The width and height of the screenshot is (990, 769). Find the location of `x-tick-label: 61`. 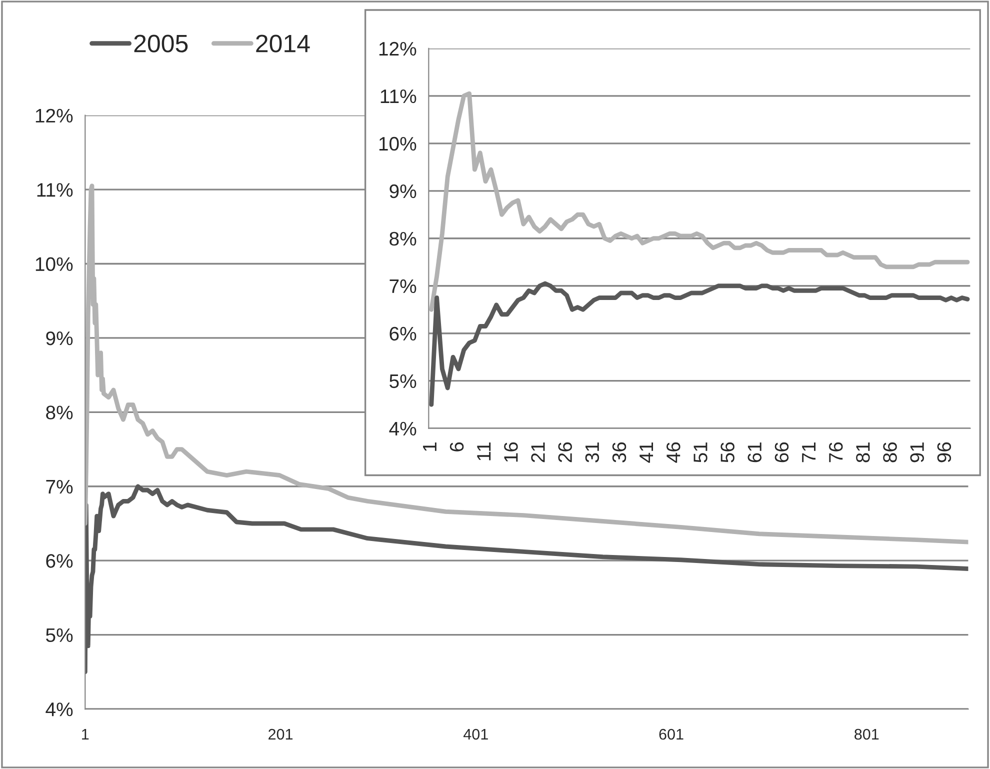

x-tick-label: 61 is located at coordinates (755, 452).